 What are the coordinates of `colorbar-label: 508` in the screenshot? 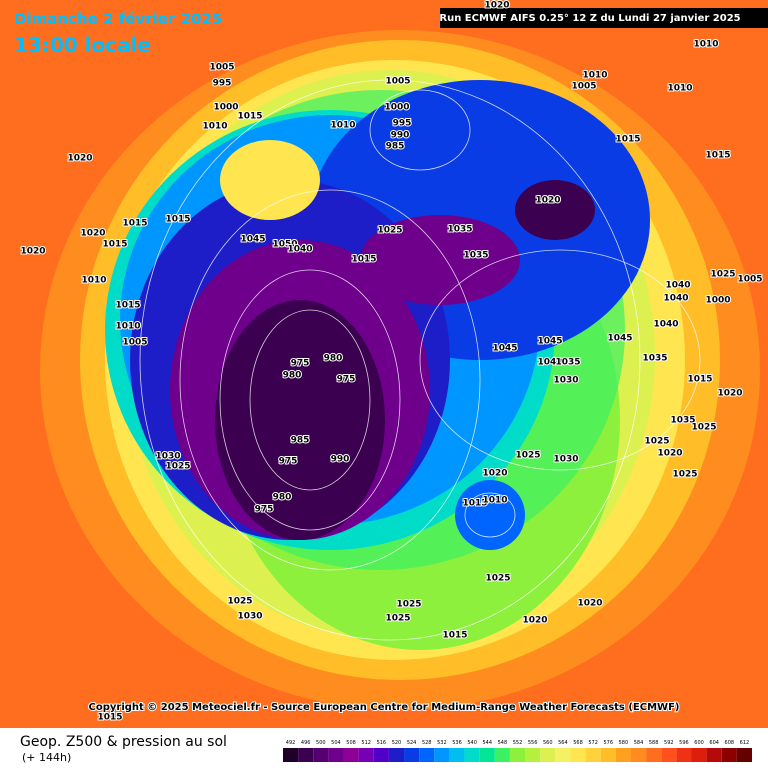 It's located at (351, 743).